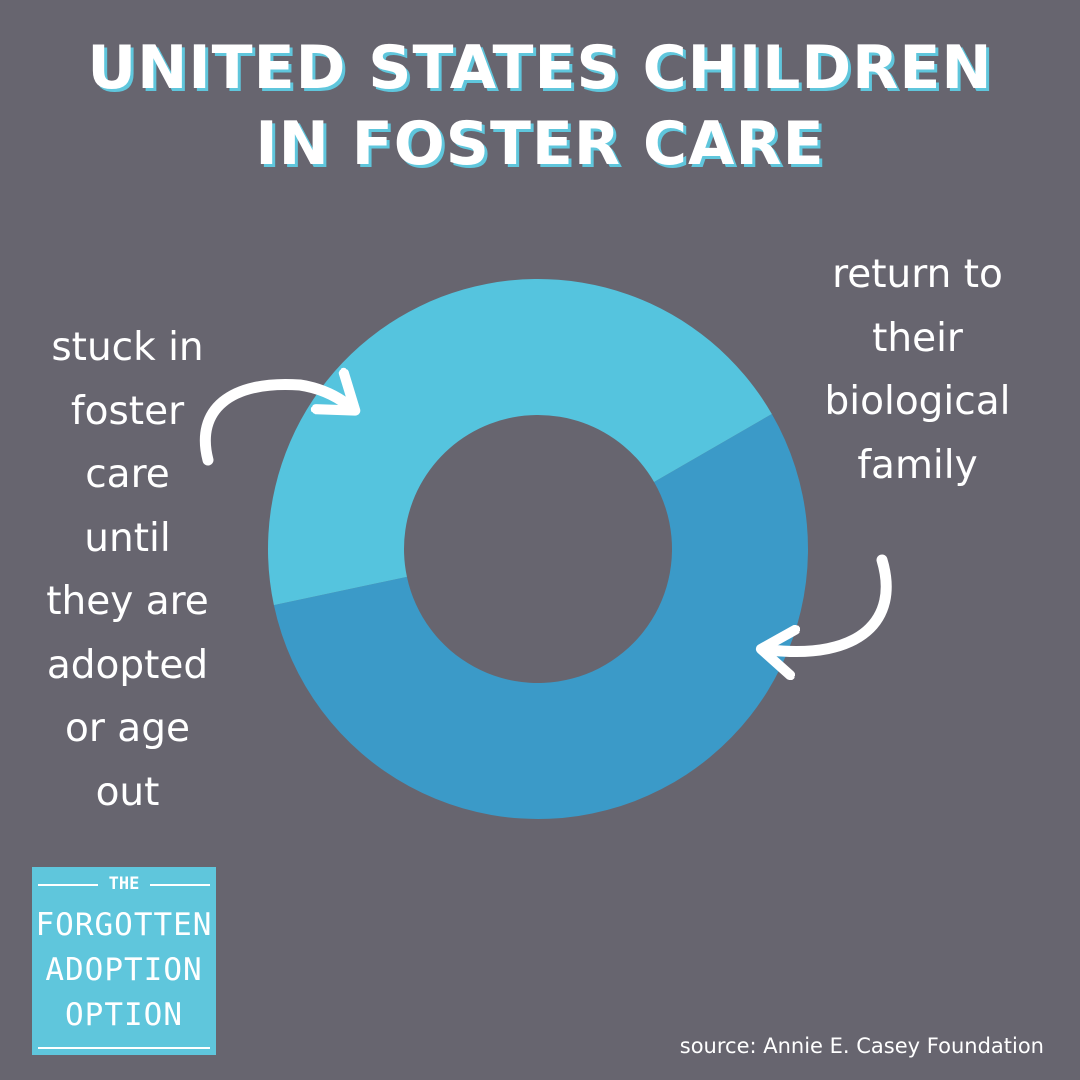  What do you see at coordinates (540, 68) in the screenshot?
I see `title-line-1: UNITED STATES CHILDREN` at bounding box center [540, 68].